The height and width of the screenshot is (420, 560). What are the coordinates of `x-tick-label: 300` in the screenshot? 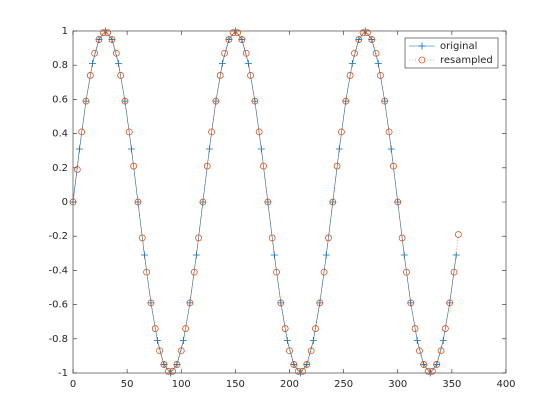 It's located at (397, 384).